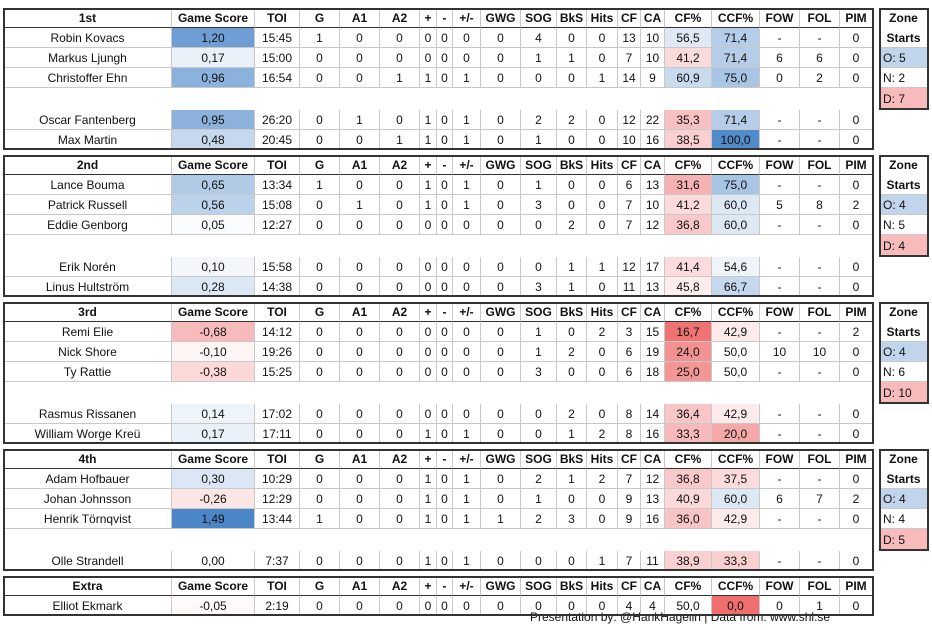 The image size is (932, 630). I want to click on stat-cell: 38,5, so click(688, 140).